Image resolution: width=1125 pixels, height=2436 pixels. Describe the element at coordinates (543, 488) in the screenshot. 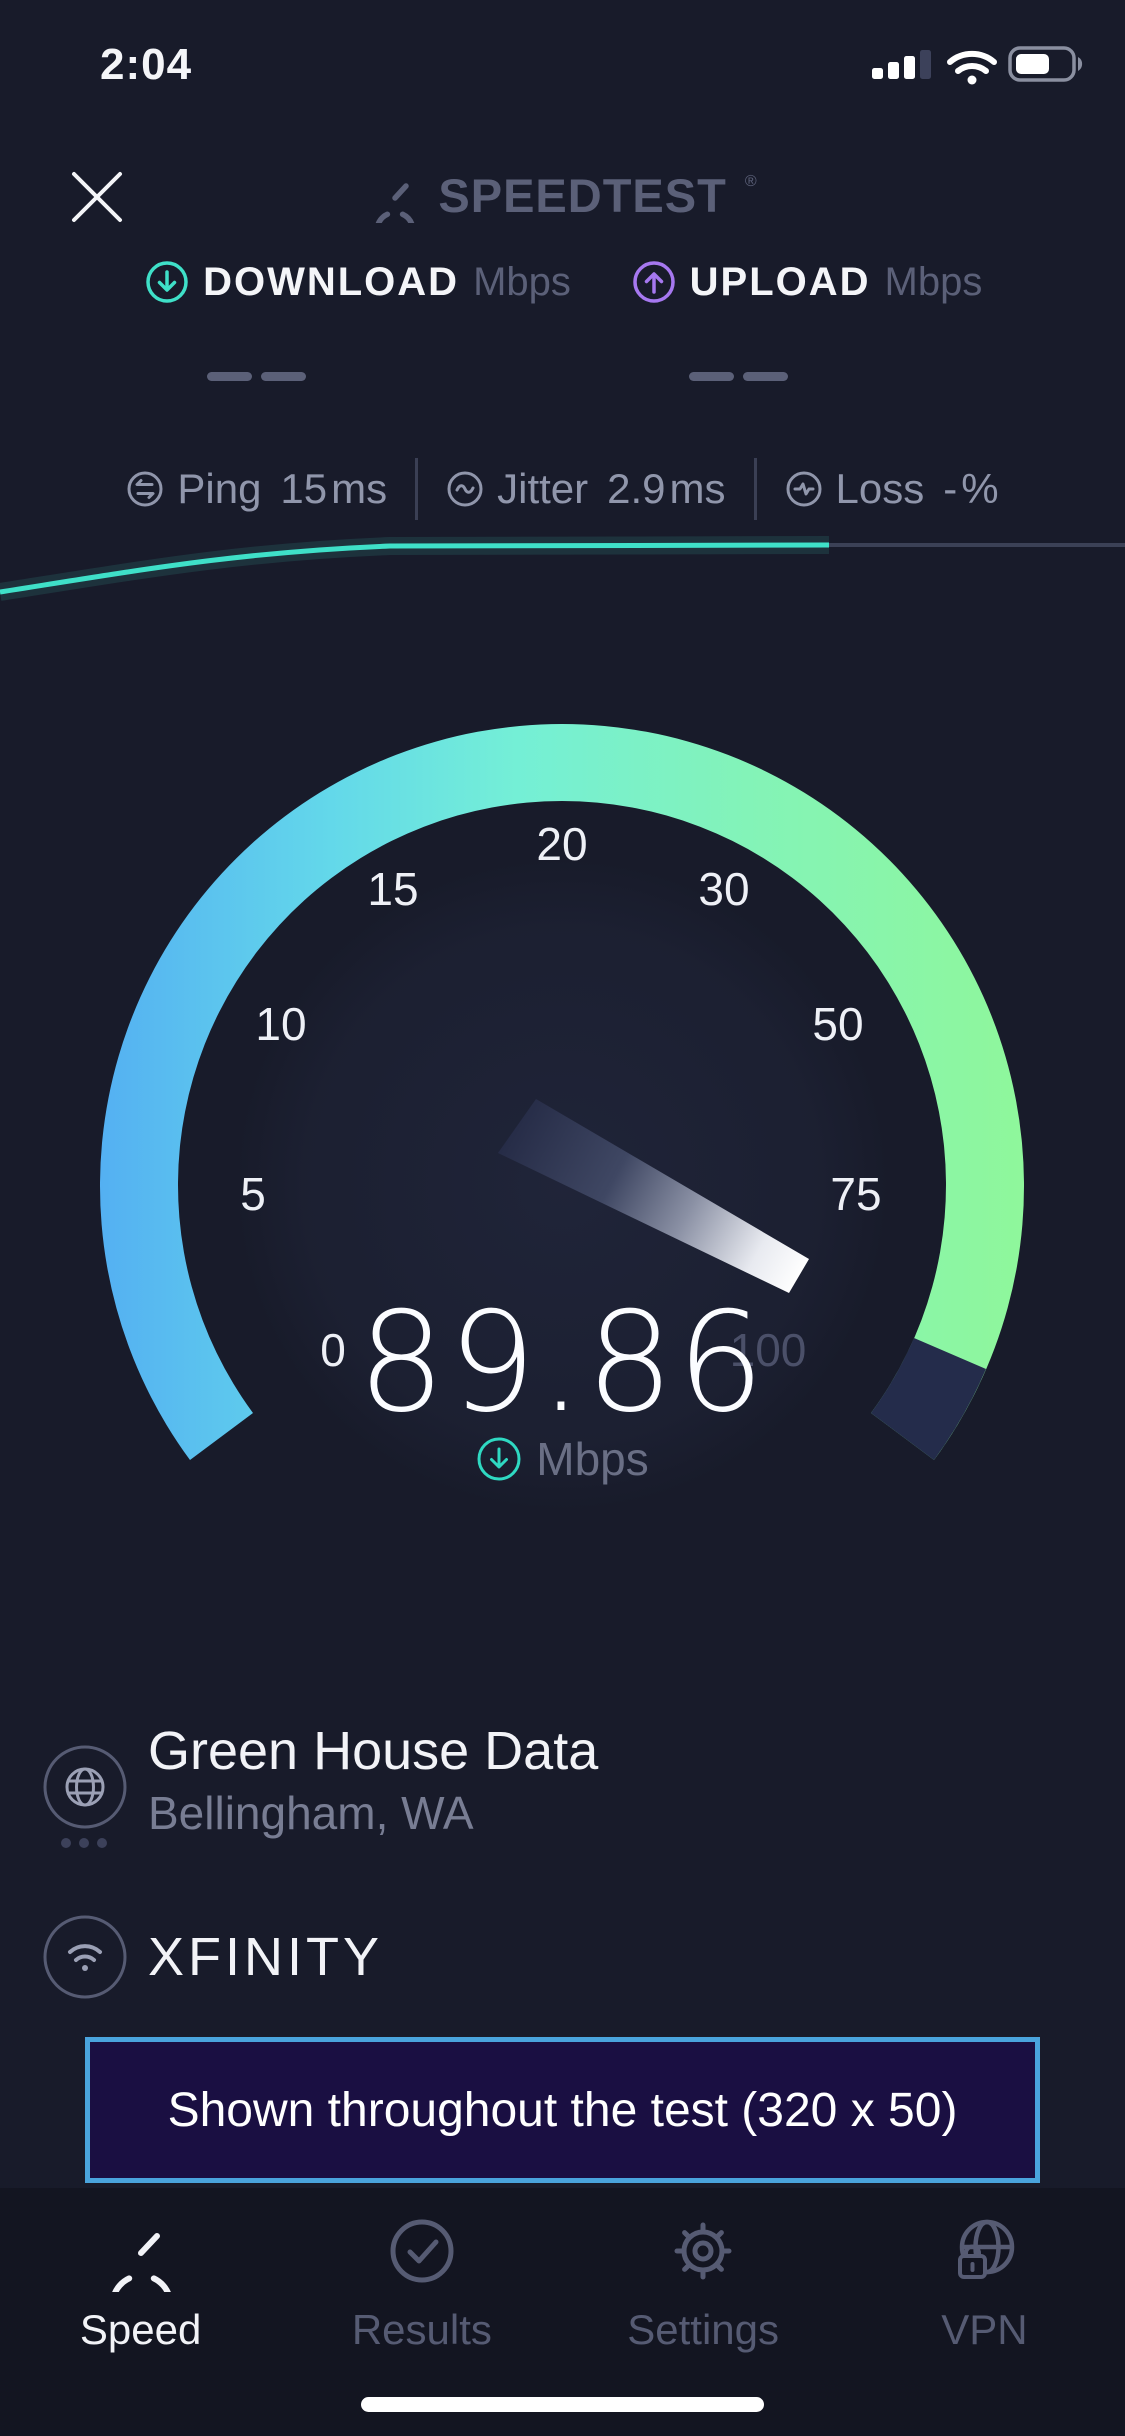

I see `jitter-label: Jitter` at that location.